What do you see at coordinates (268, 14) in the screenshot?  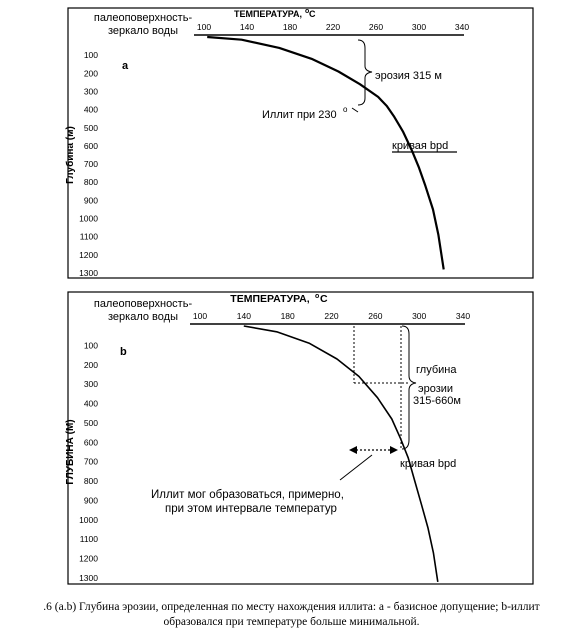 I see `panel-a-x-axis-title: ТЕМПЕРАТУРА,` at bounding box center [268, 14].